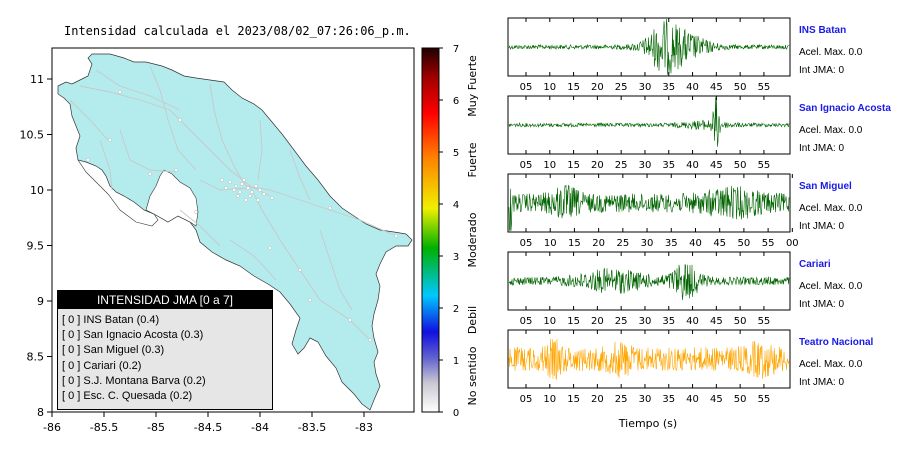 The image size is (910, 460). I want to click on time-tick-label: 00, so click(792, 243).